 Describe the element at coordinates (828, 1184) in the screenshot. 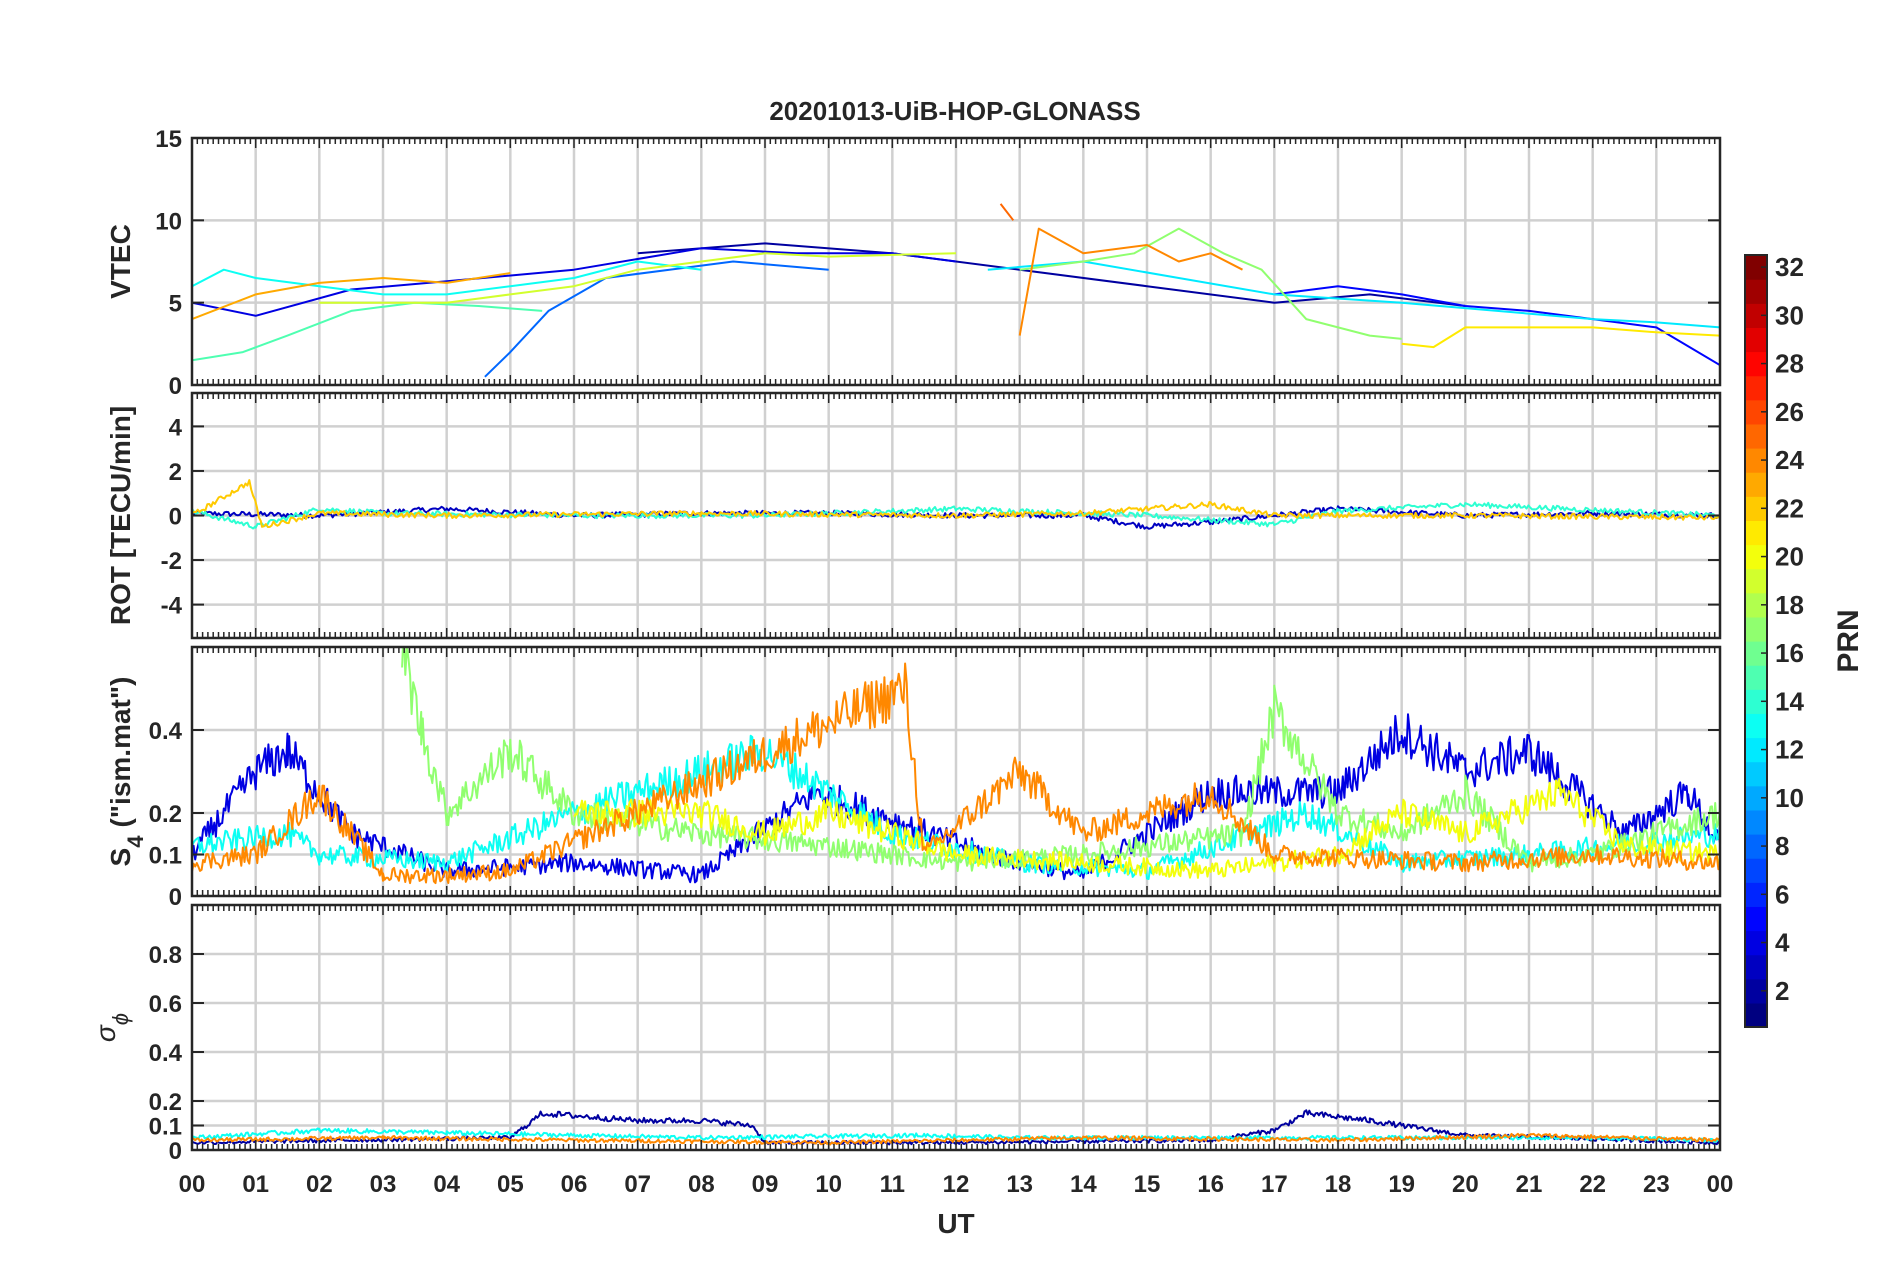

I see `x-tick-label: 10` at that location.